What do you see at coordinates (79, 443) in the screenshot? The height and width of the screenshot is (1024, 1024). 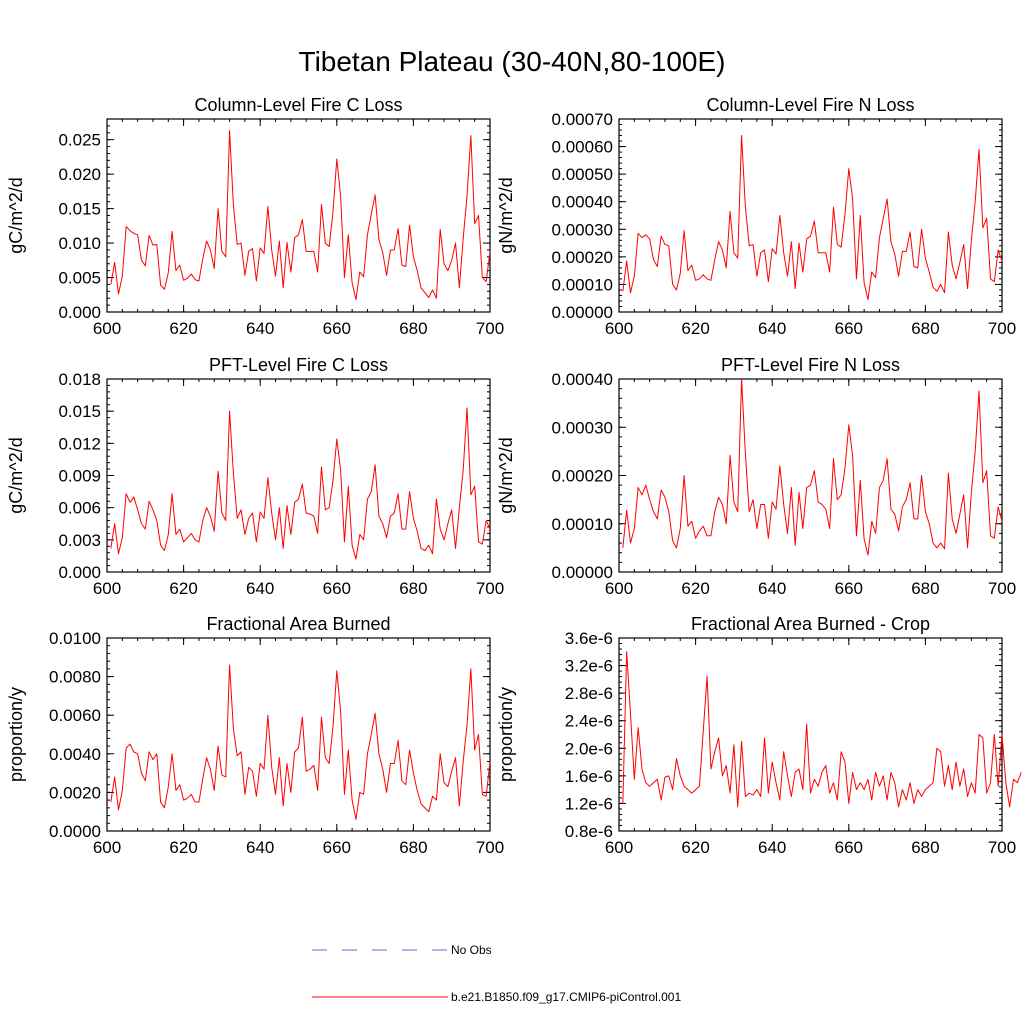 I see `y-tick-label: 0.012` at bounding box center [79, 443].